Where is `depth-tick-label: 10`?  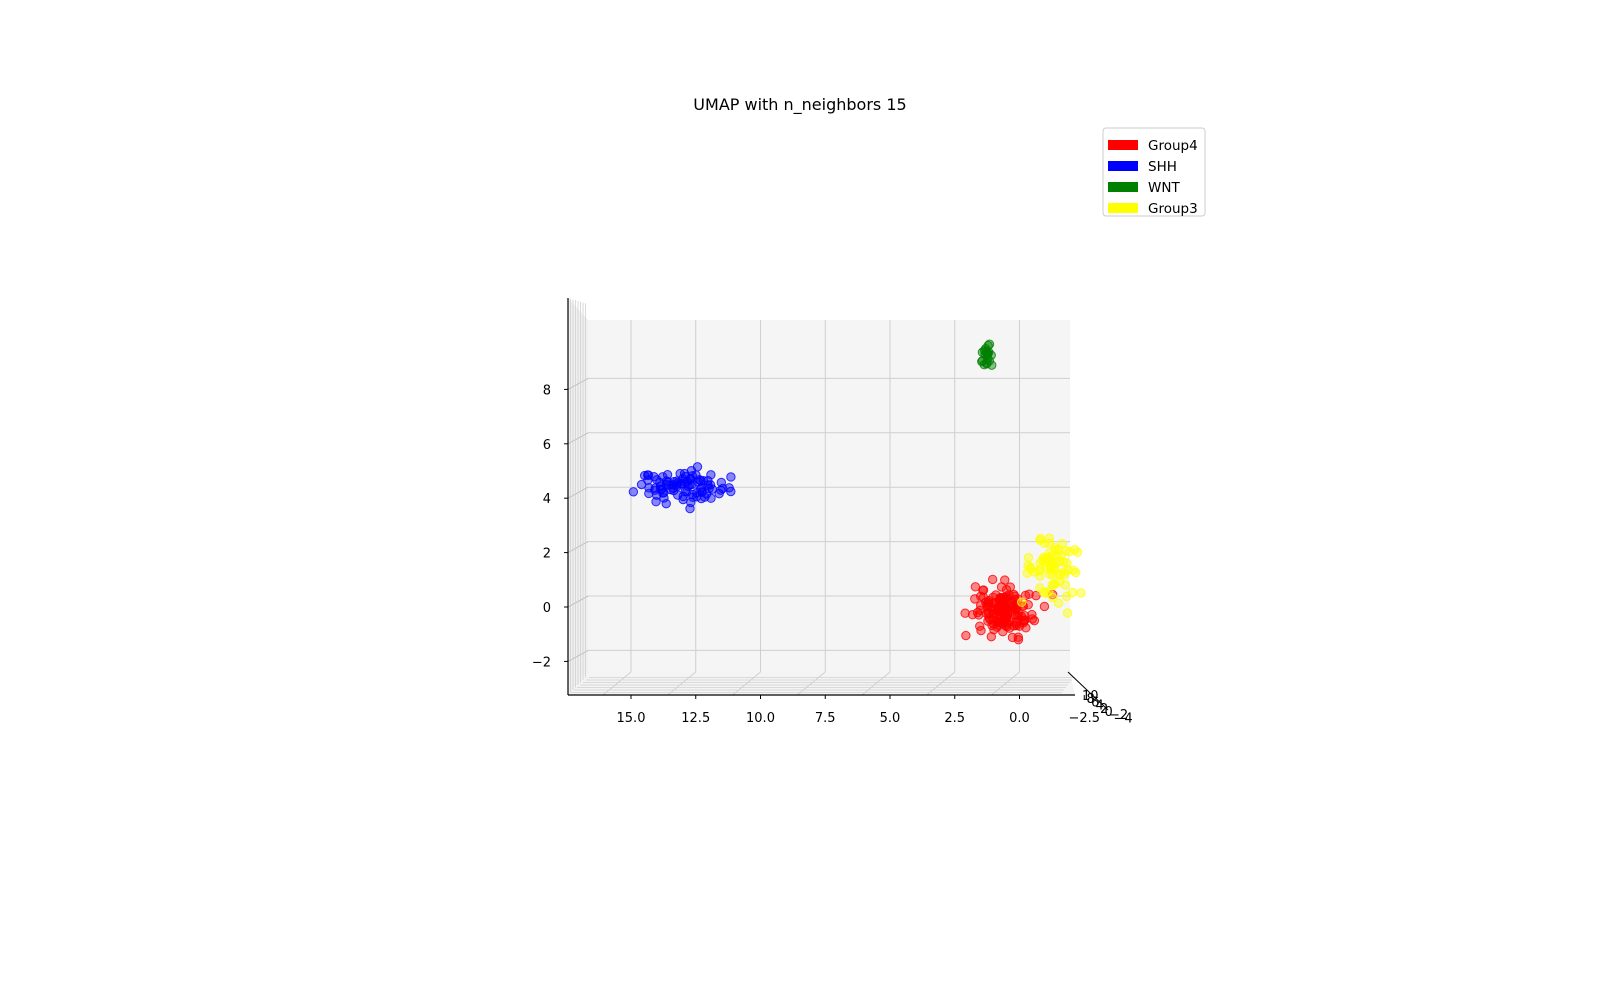
depth-tick-label: 10 is located at coordinates (1090, 696).